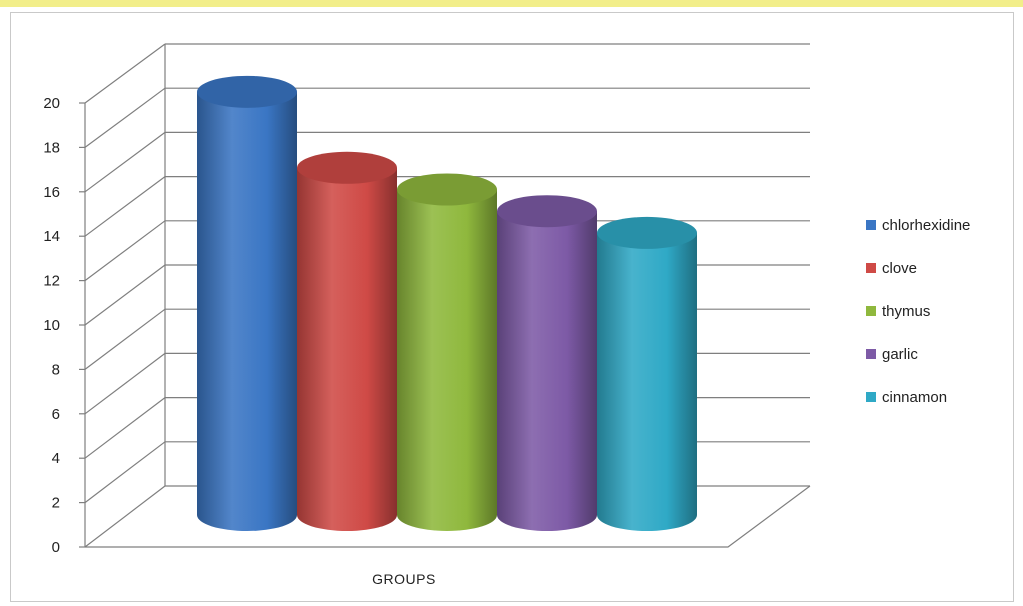 The width and height of the screenshot is (1023, 606). What do you see at coordinates (56, 458) in the screenshot?
I see `y-tick-label: 4` at bounding box center [56, 458].